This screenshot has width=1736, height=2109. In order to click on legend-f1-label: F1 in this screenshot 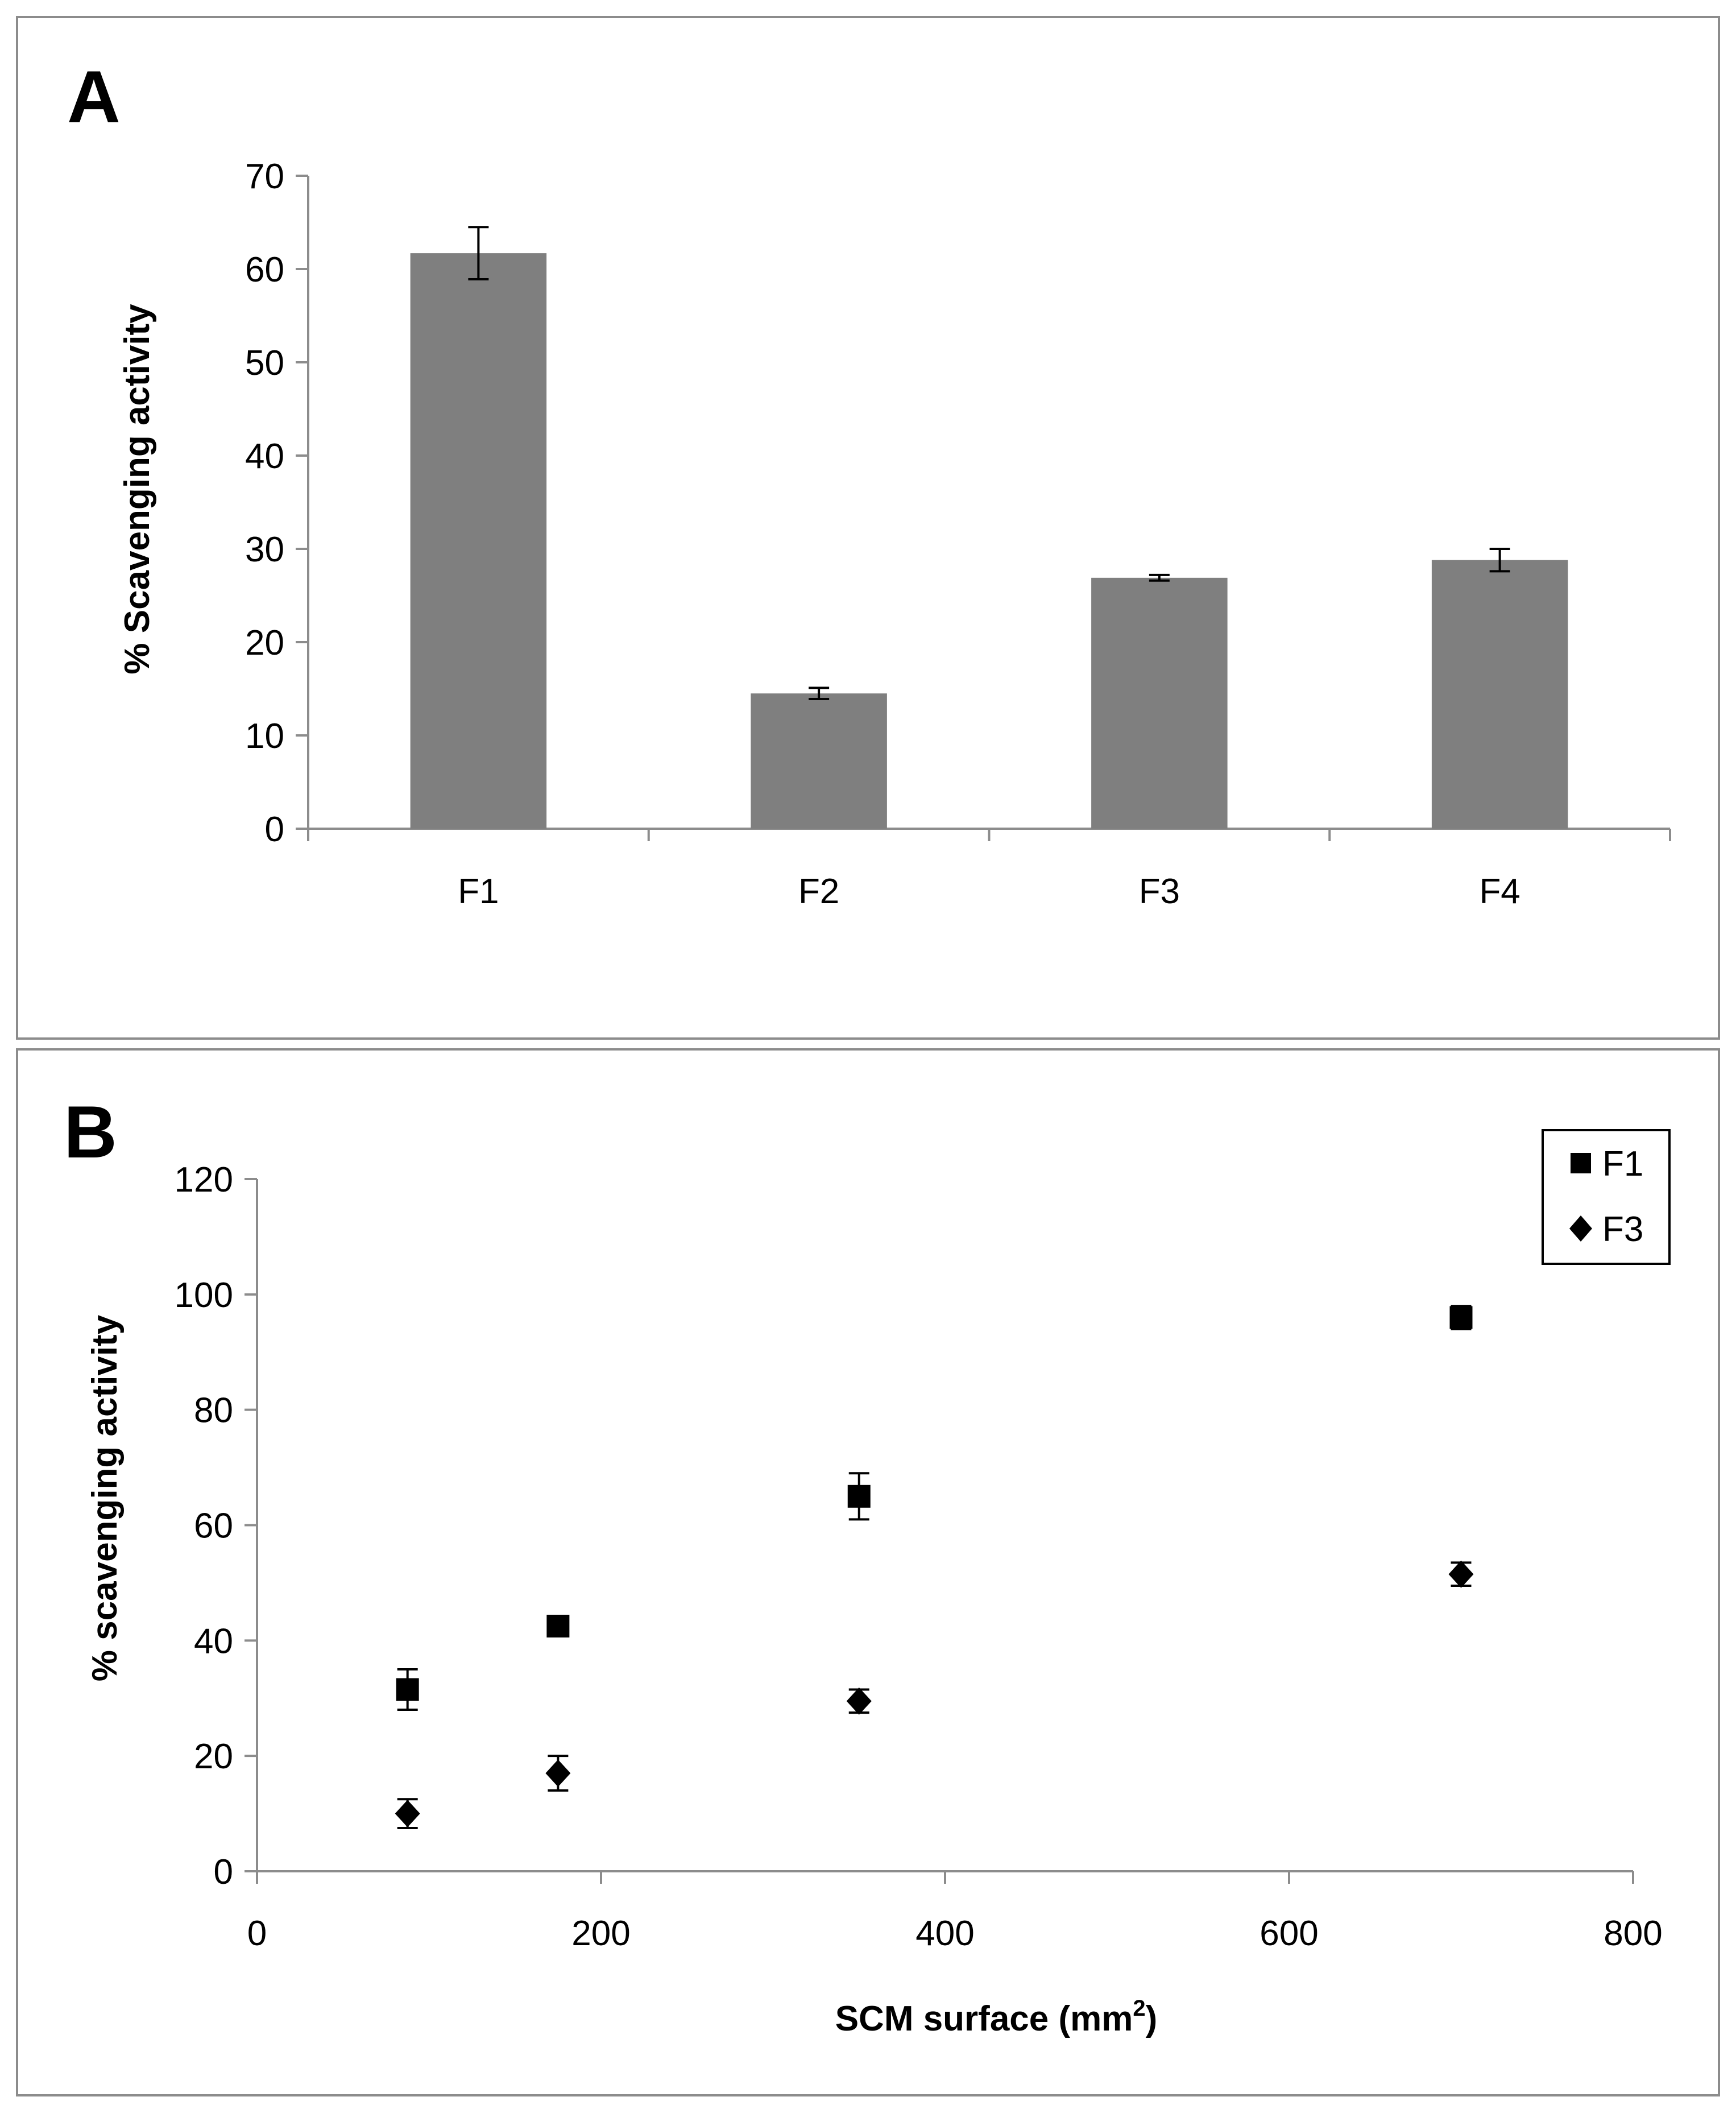, I will do `click(1622, 1164)`.